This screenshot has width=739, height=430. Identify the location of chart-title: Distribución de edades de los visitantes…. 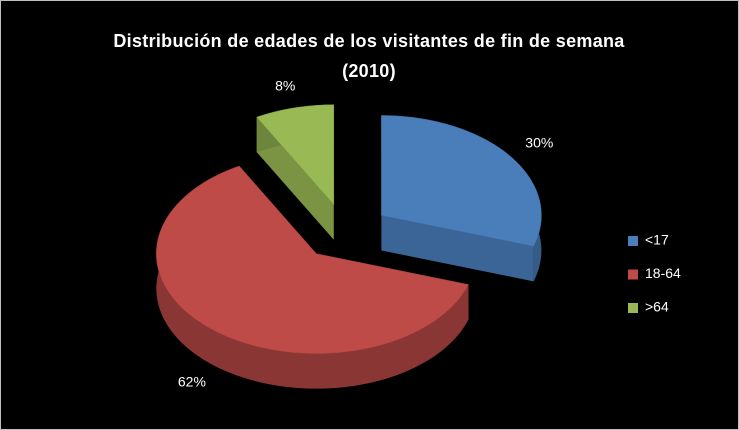
(369, 56).